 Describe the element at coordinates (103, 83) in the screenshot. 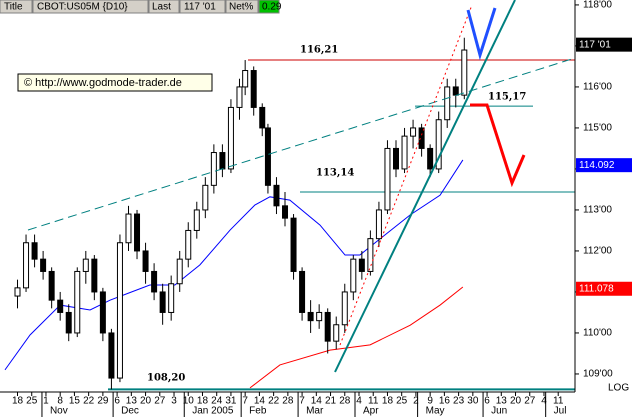

I see `copyright: © http://www.godmode-trader.de` at that location.